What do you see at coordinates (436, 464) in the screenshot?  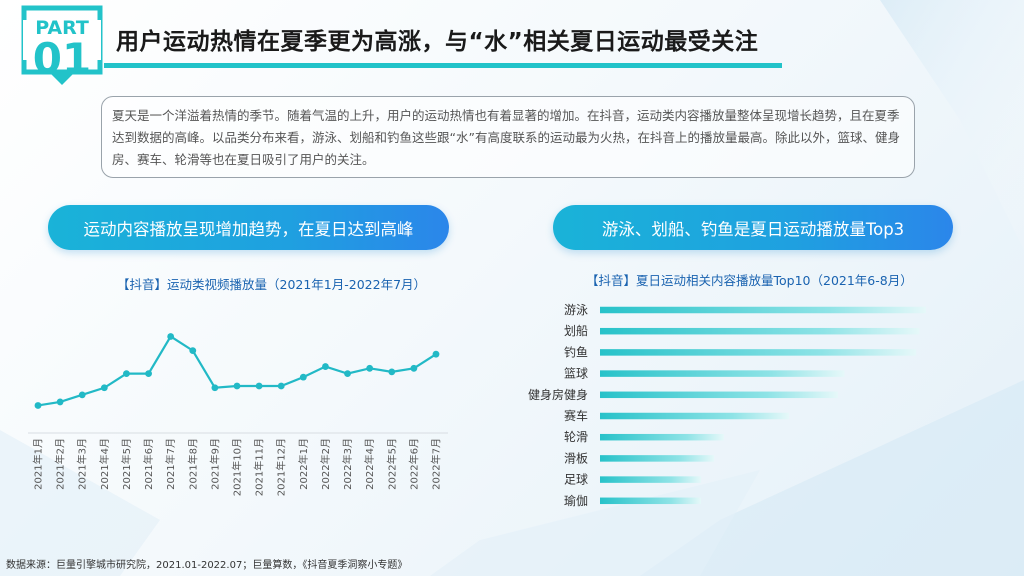 I see `x-tick-label: 2022年7月` at bounding box center [436, 464].